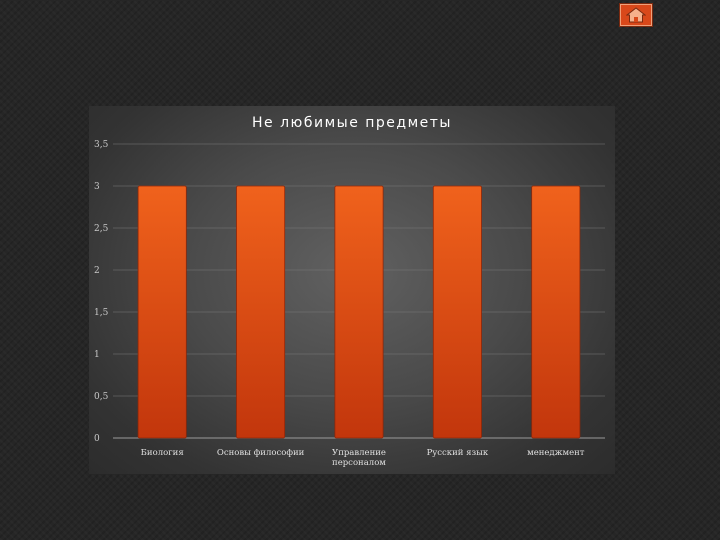 Image resolution: width=720 pixels, height=540 pixels. I want to click on x-tick-label: менеджмент, so click(556, 453).